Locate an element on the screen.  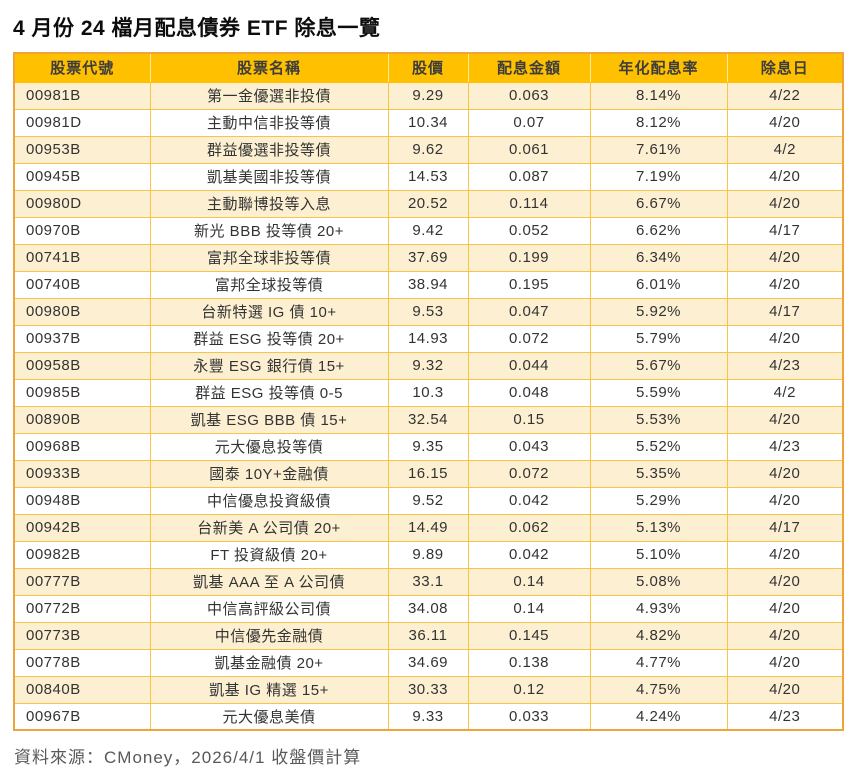
cell-price: 20.52 is located at coordinates (428, 203).